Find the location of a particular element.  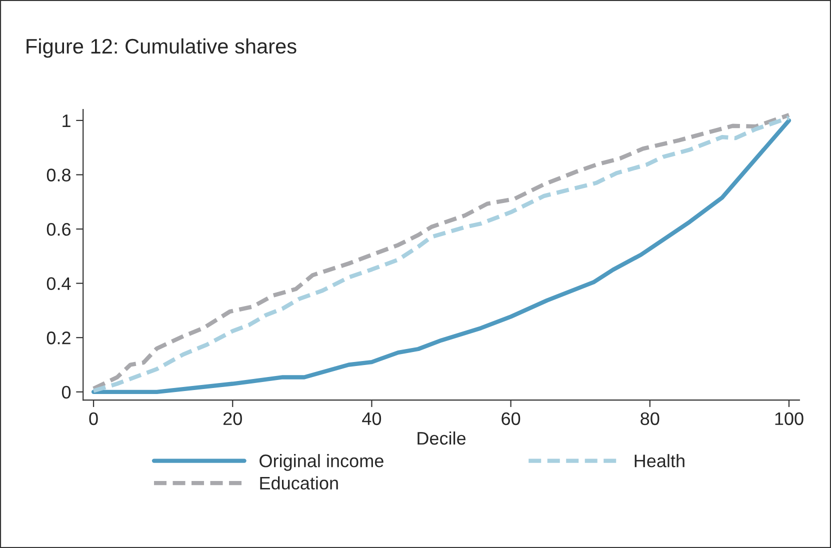

legend-label: Original income is located at coordinates (322, 462).